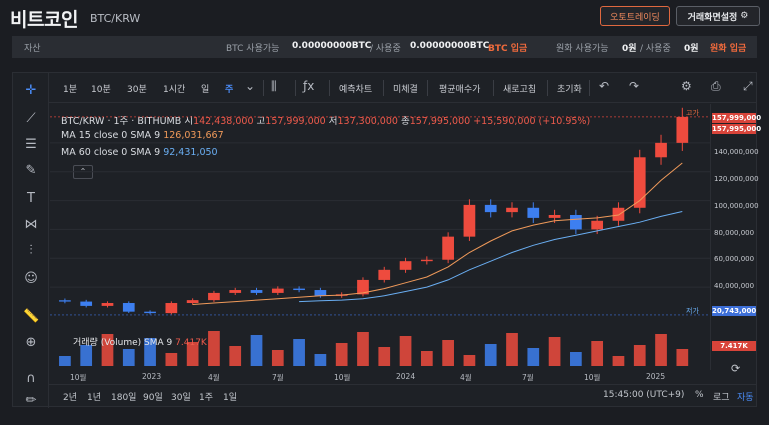 This screenshot has width=769, height=425. I want to click on brush-icon: ✎, so click(31, 170).